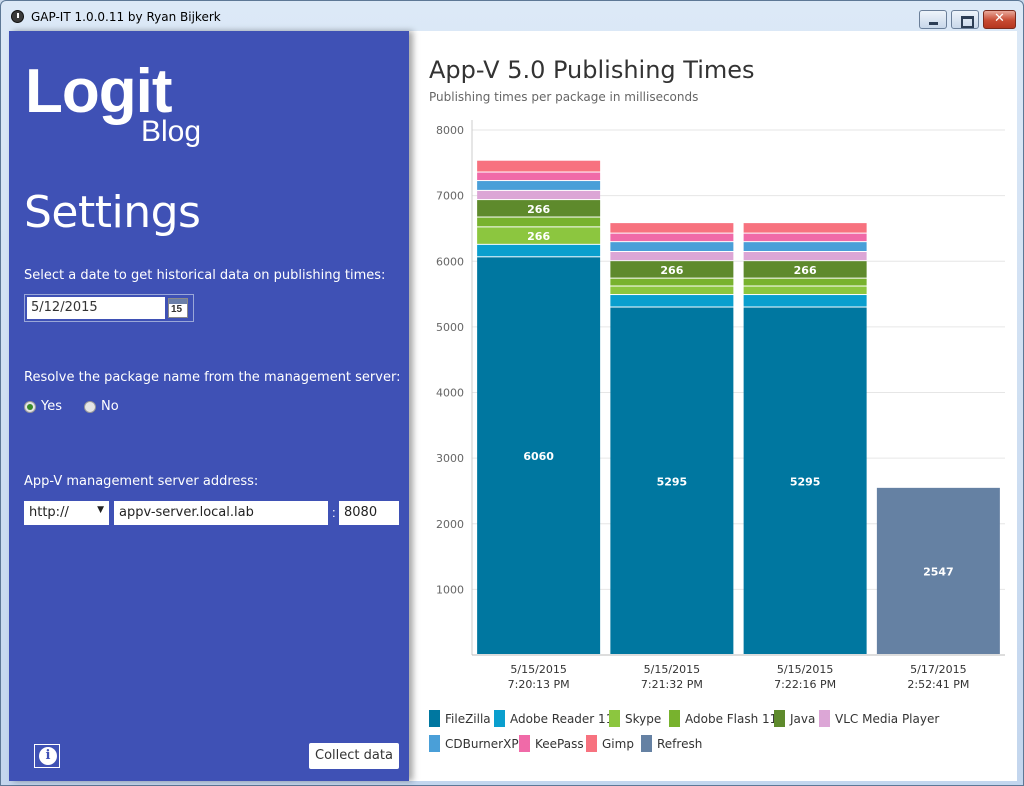  I want to click on protocol-value: http://, so click(49, 512).